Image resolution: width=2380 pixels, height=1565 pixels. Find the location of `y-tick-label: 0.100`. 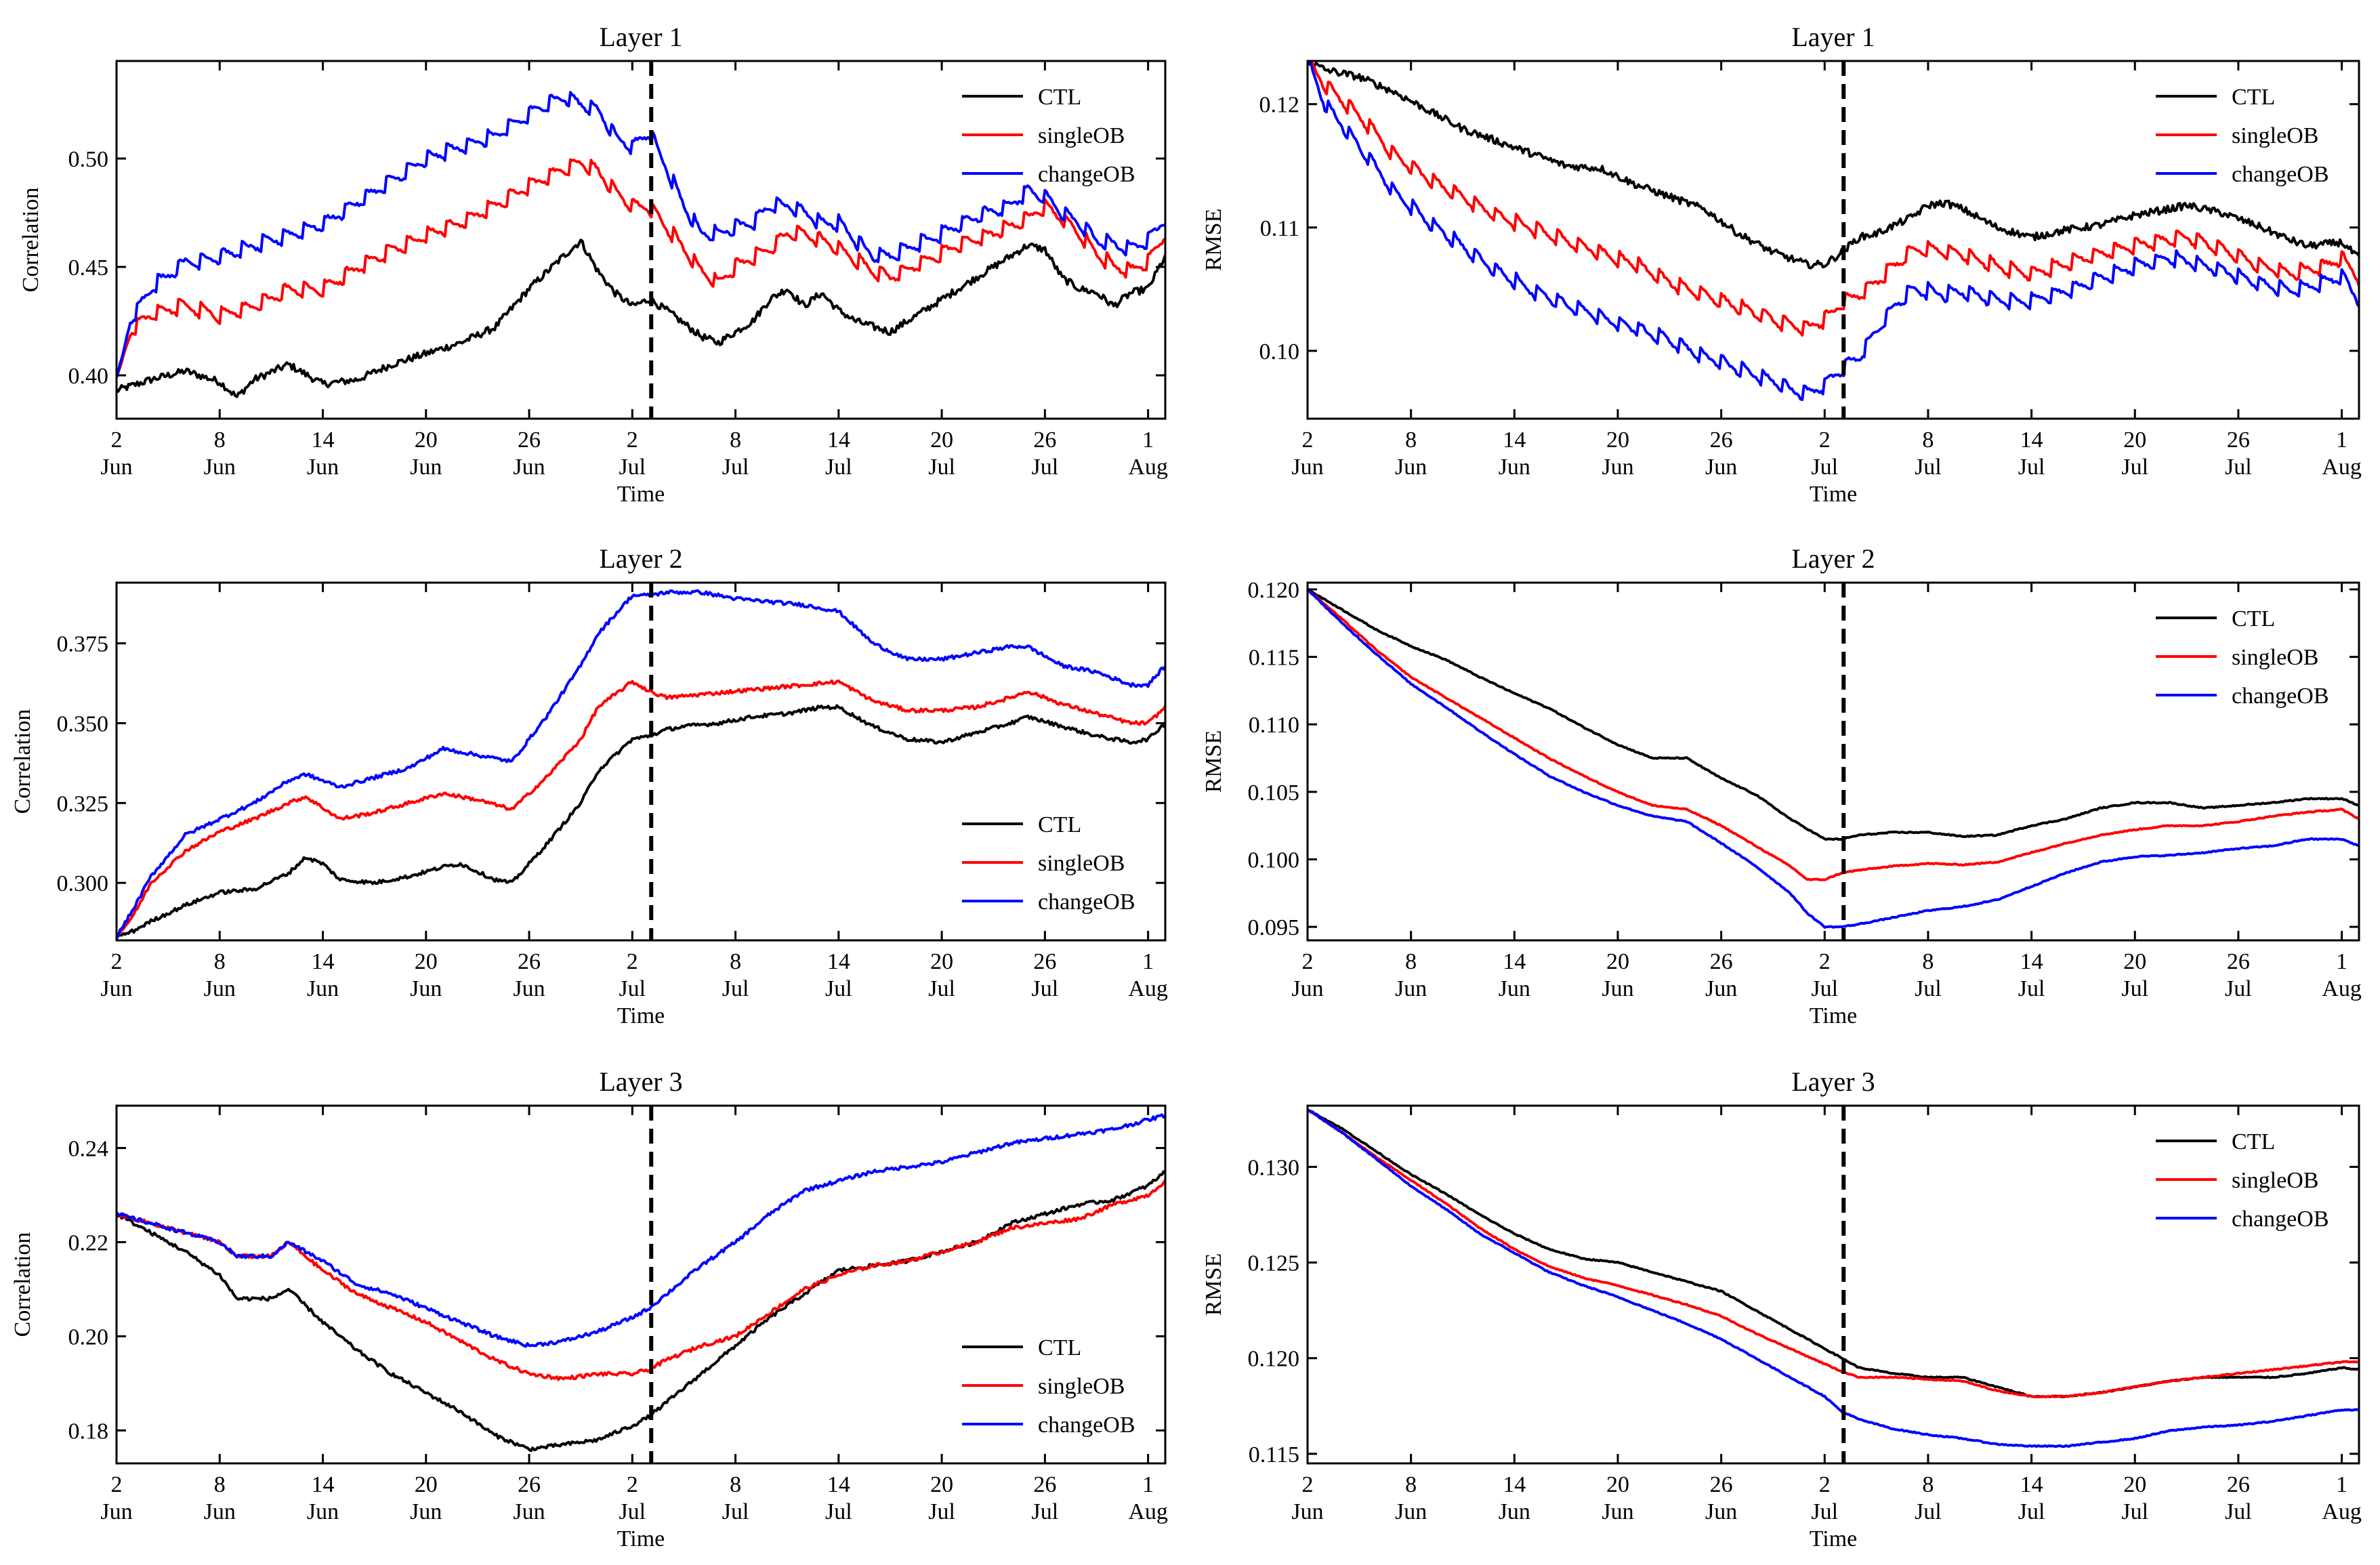

y-tick-label: 0.100 is located at coordinates (1274, 860).